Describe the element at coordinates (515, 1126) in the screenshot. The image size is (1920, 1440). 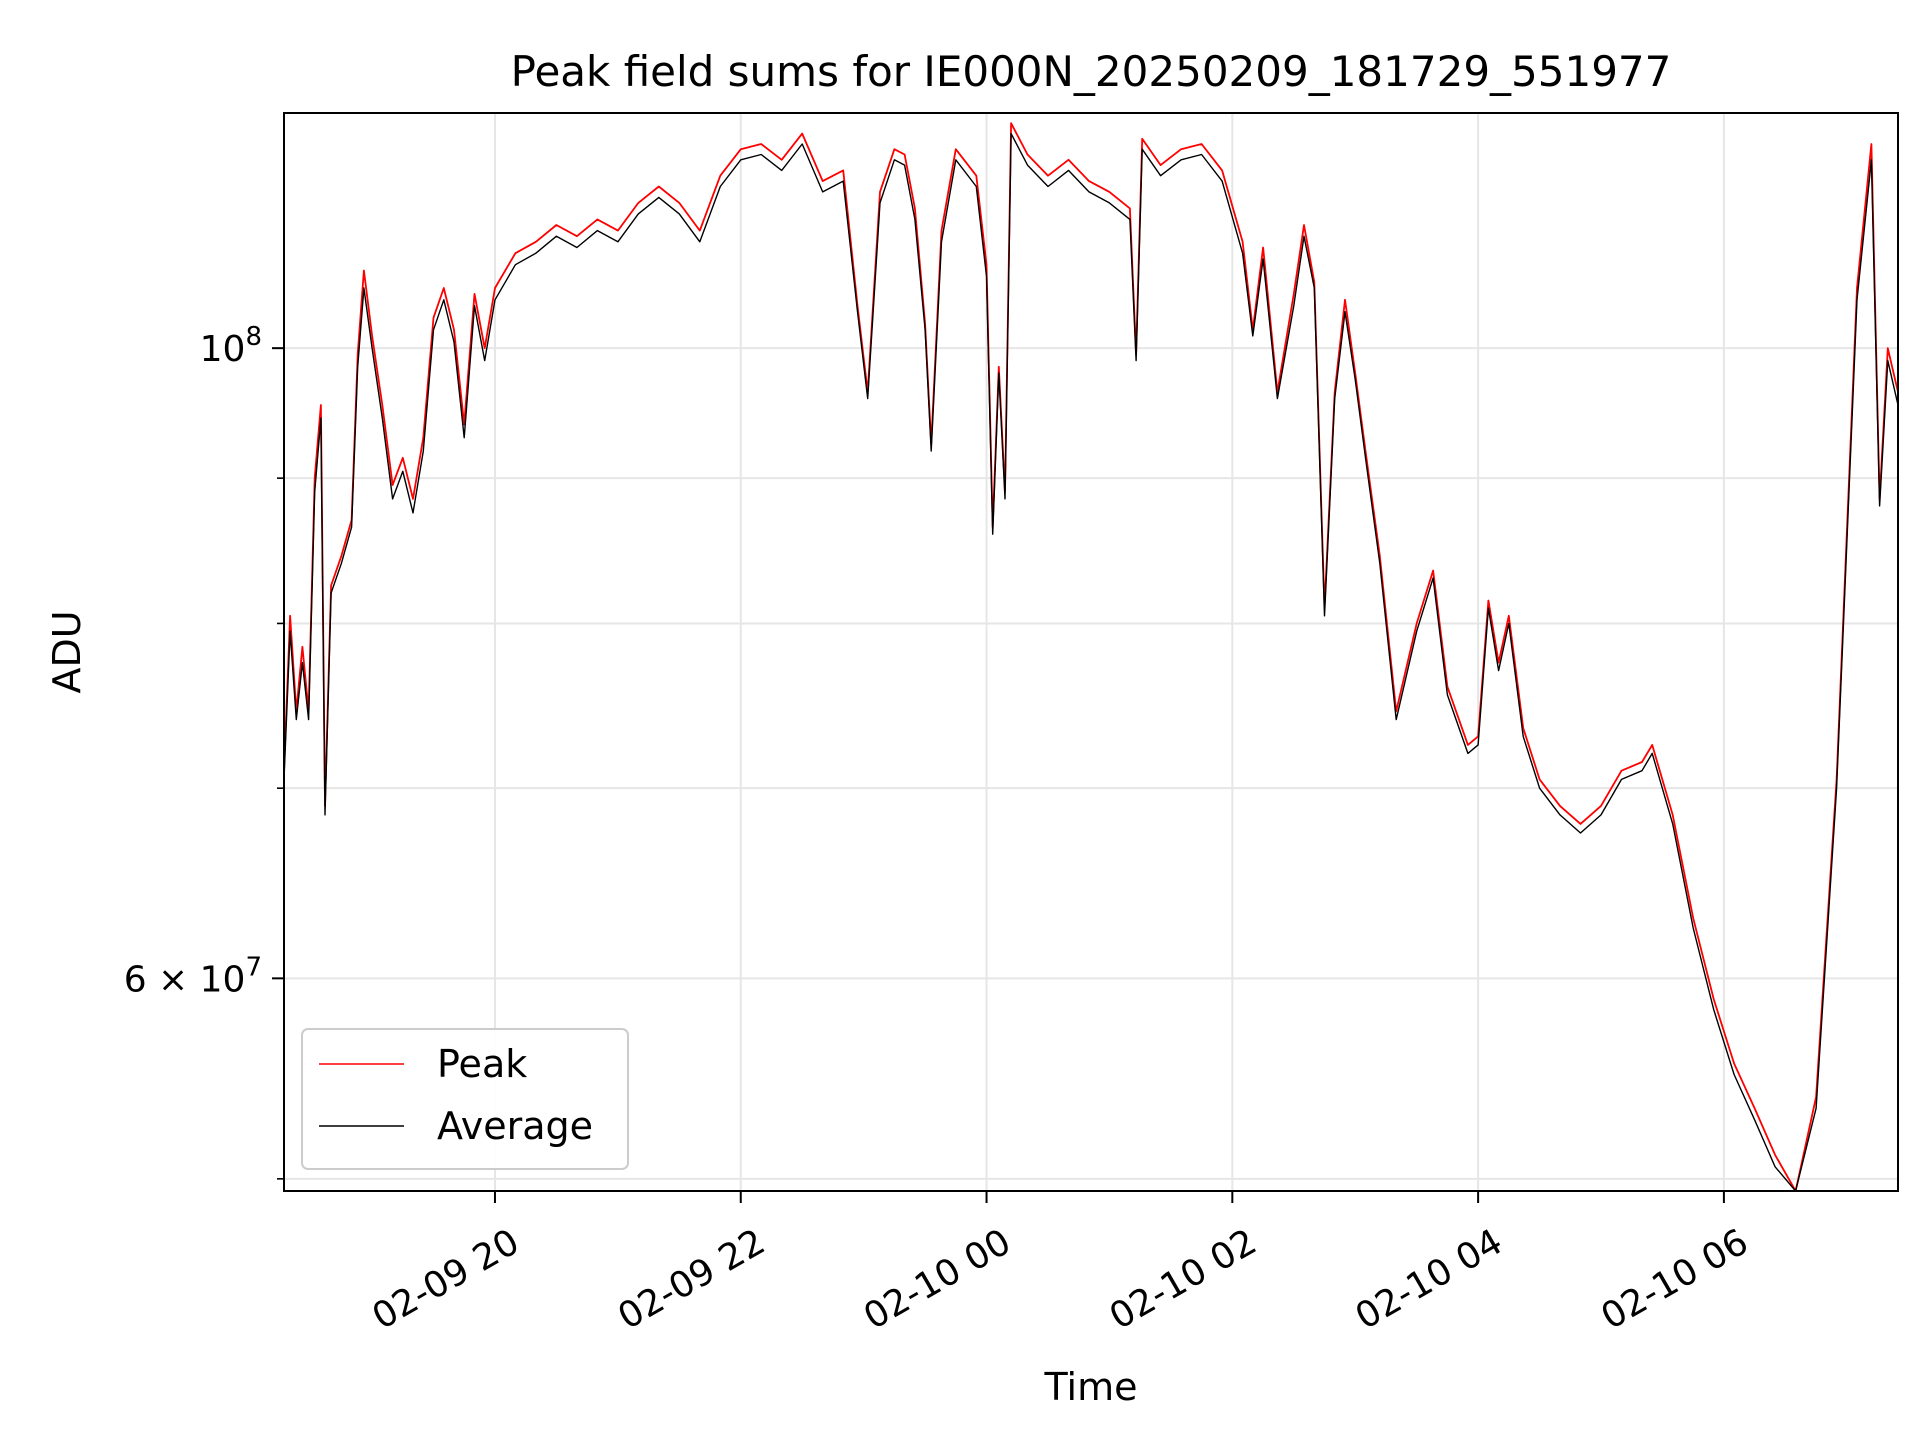
I see `legend-label-average: Average` at that location.